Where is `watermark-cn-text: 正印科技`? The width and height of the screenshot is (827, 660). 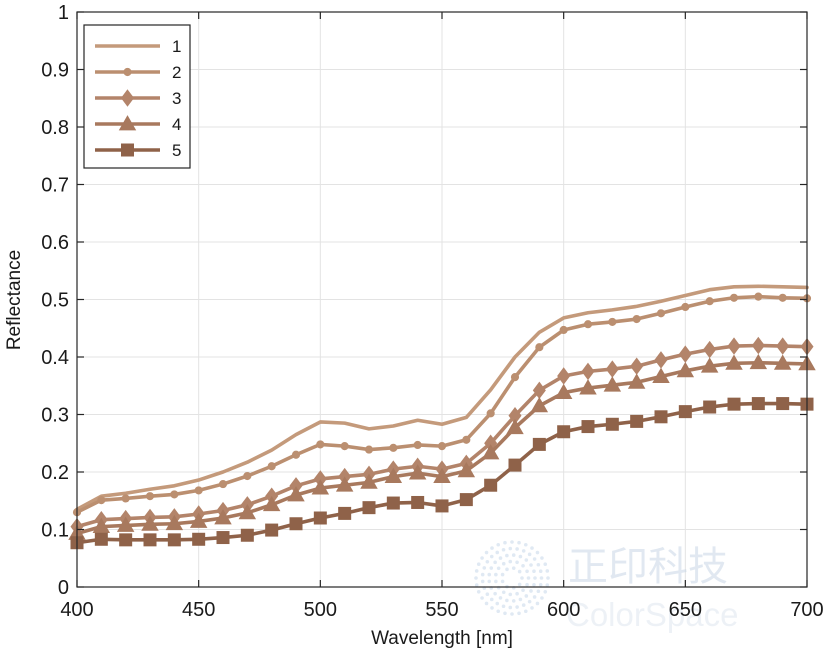
watermark-cn-text: 正印科技 is located at coordinates (648, 567).